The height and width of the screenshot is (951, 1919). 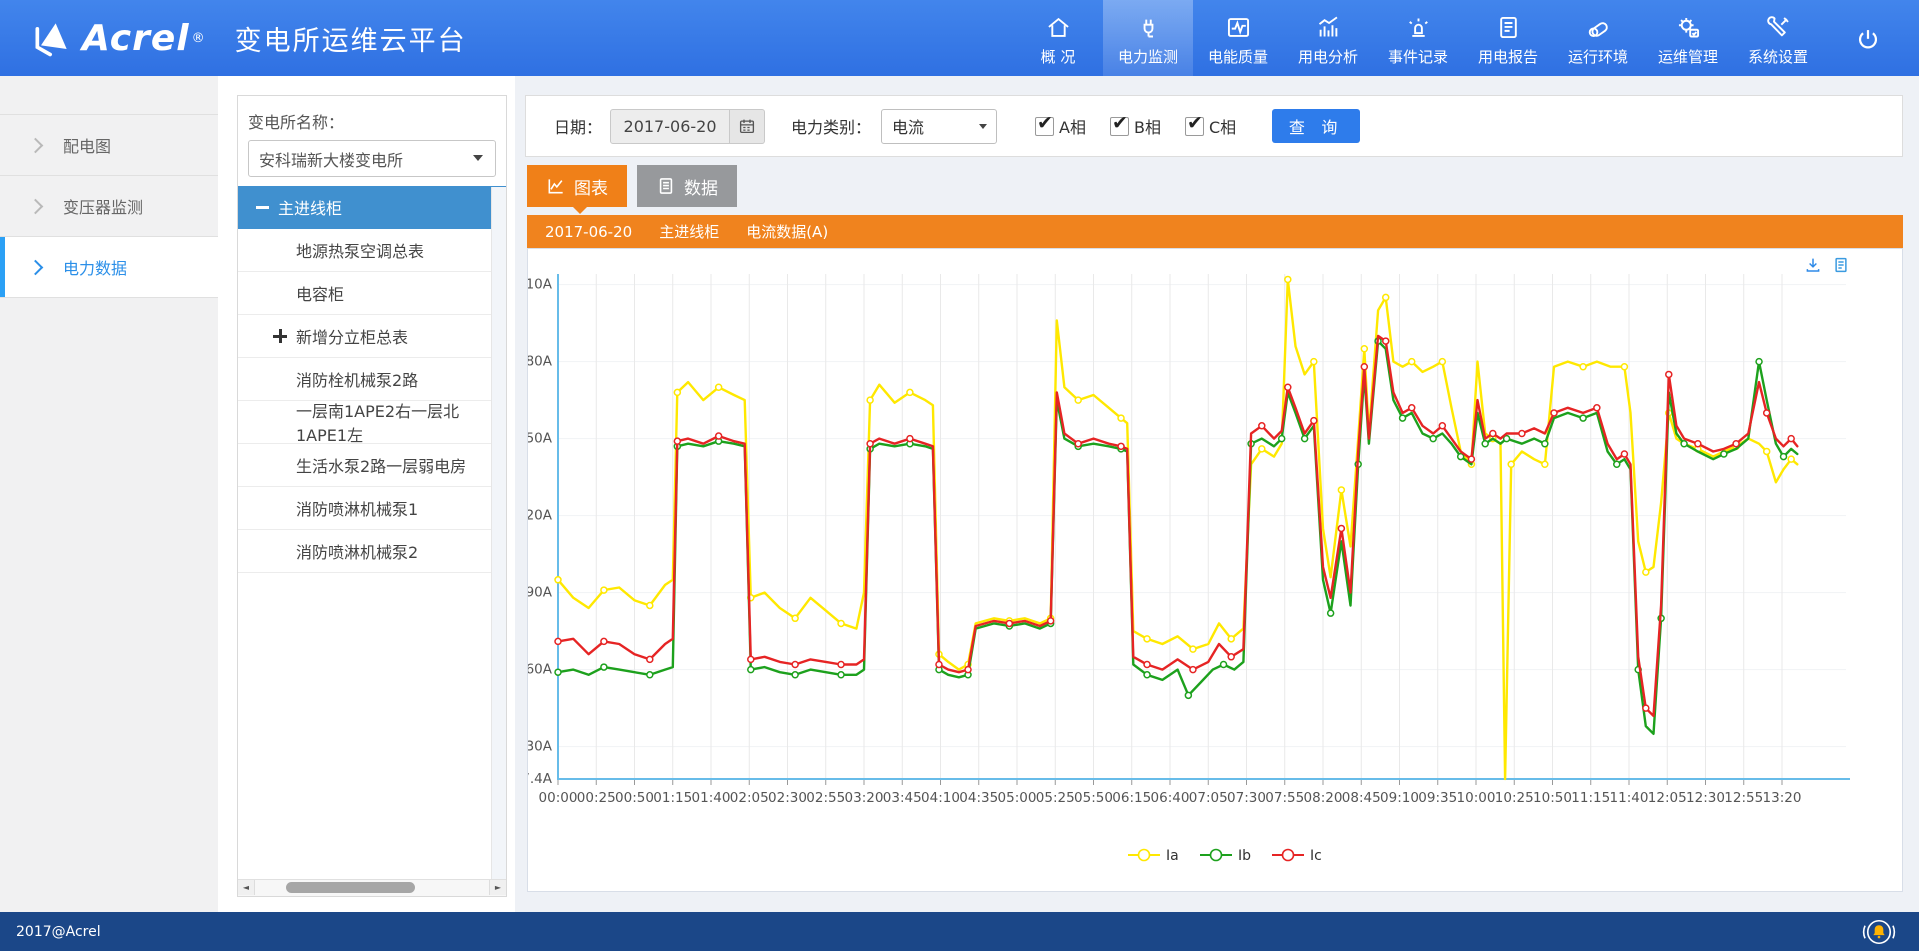 I want to click on svg-text: 60A, so click(x=540, y=670).